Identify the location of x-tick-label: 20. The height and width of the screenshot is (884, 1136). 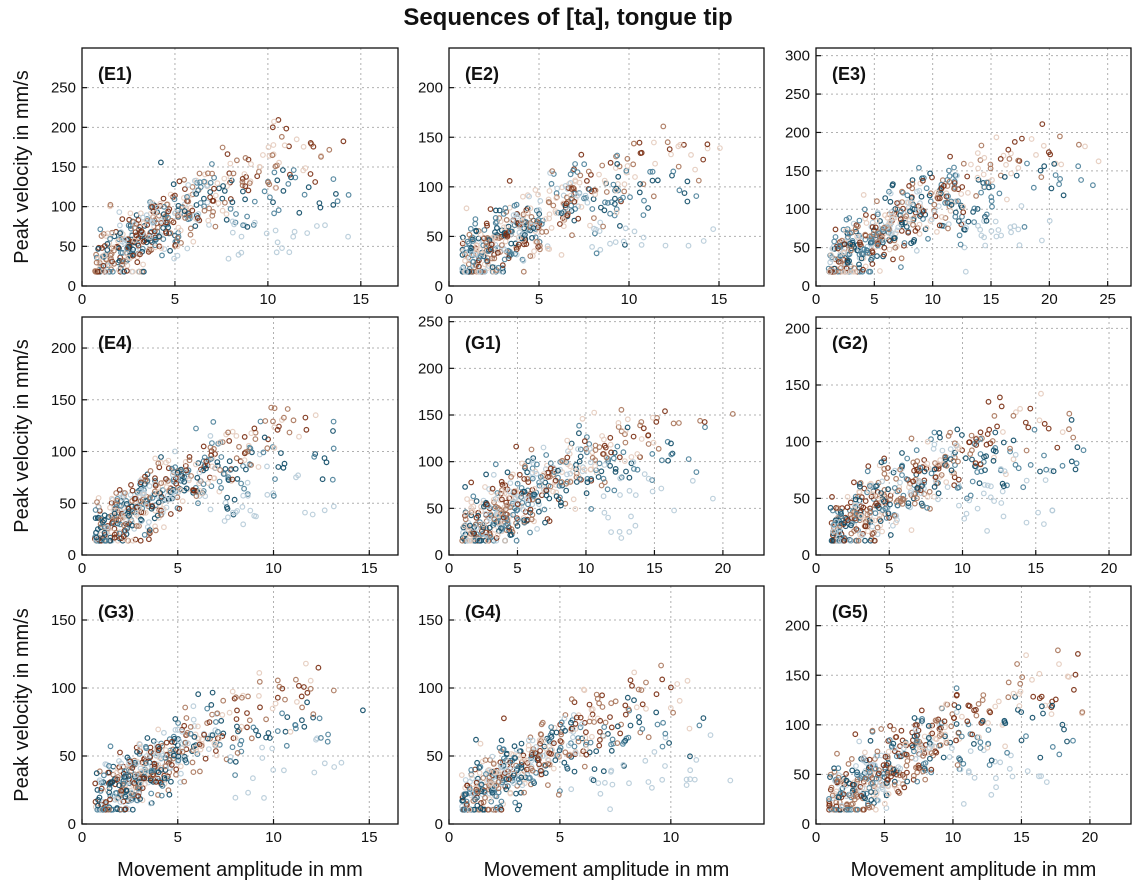
(723, 568).